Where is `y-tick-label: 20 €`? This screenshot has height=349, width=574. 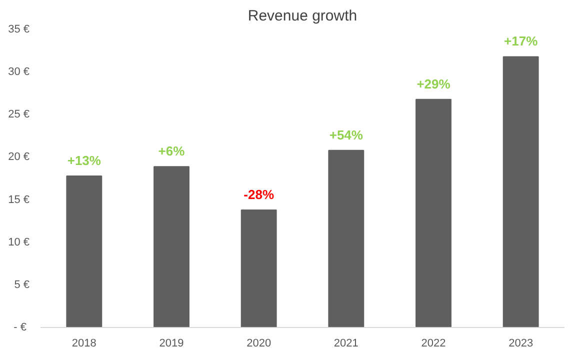 y-tick-label: 20 € is located at coordinates (19, 157).